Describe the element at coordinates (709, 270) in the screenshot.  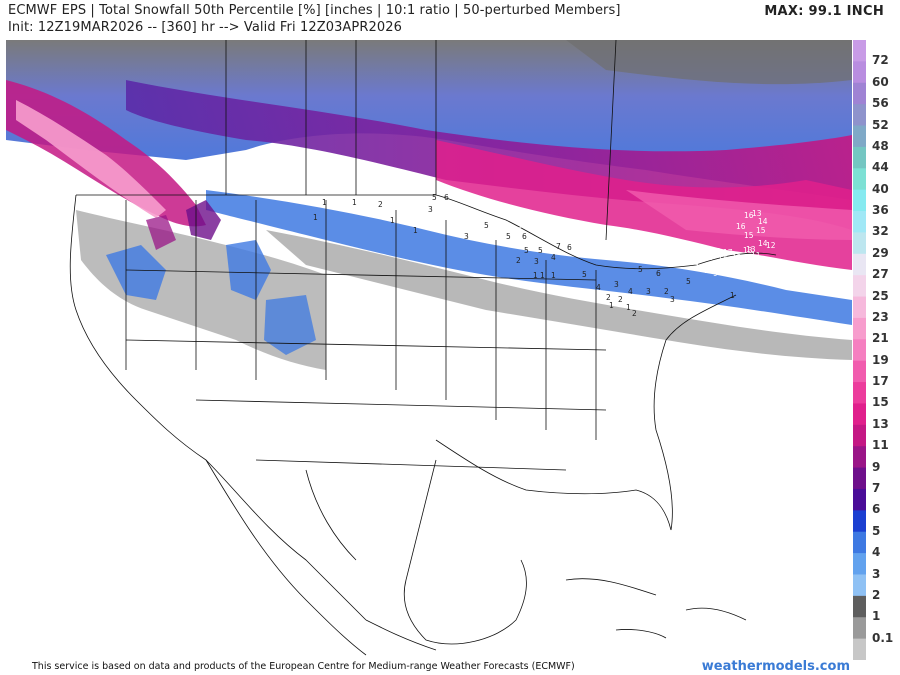
I see `snowfall-value-label: 11` at that location.